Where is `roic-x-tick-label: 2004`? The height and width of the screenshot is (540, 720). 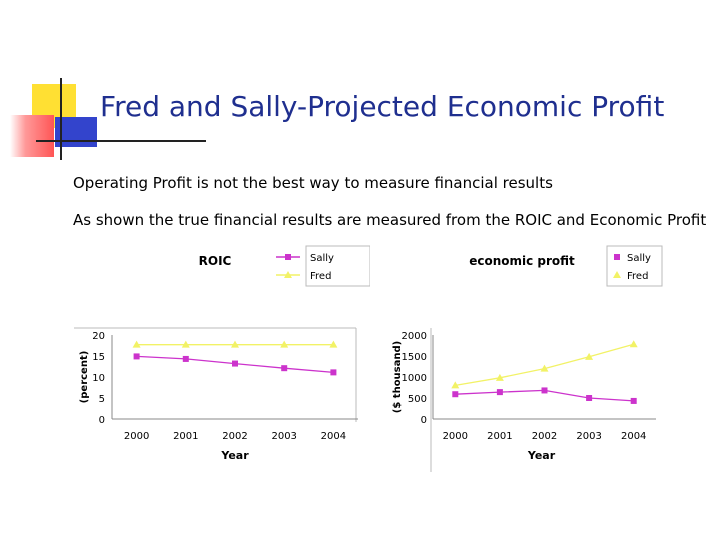
roic-x-tick-label: 2004 is located at coordinates (333, 436).